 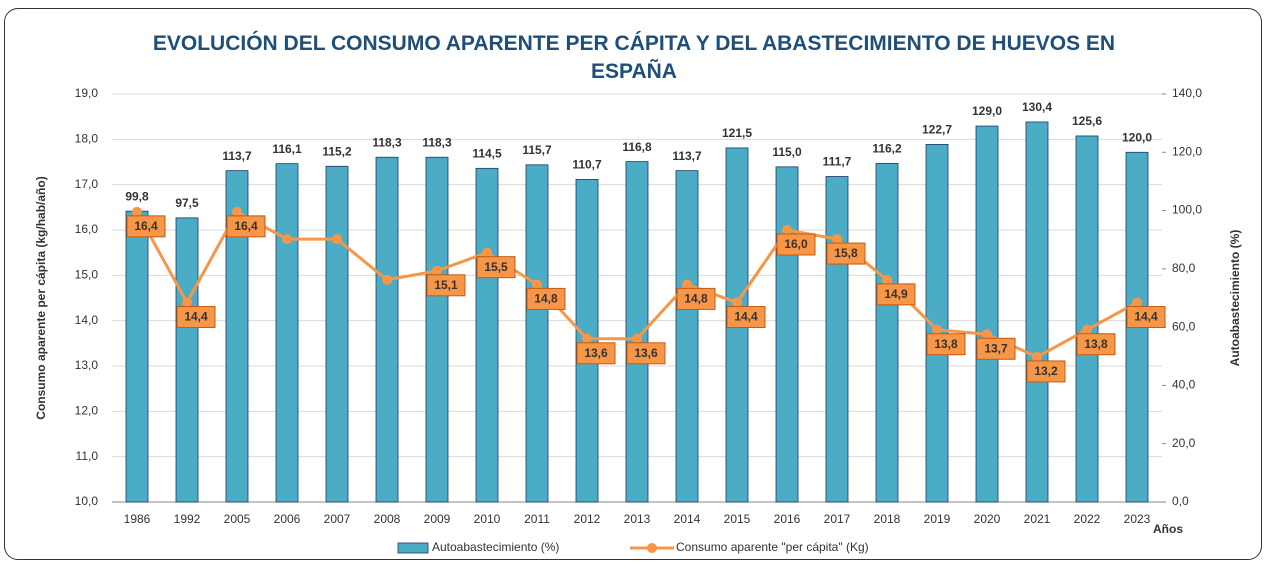 I want to click on x-tick-label: 2011, so click(x=537, y=519).